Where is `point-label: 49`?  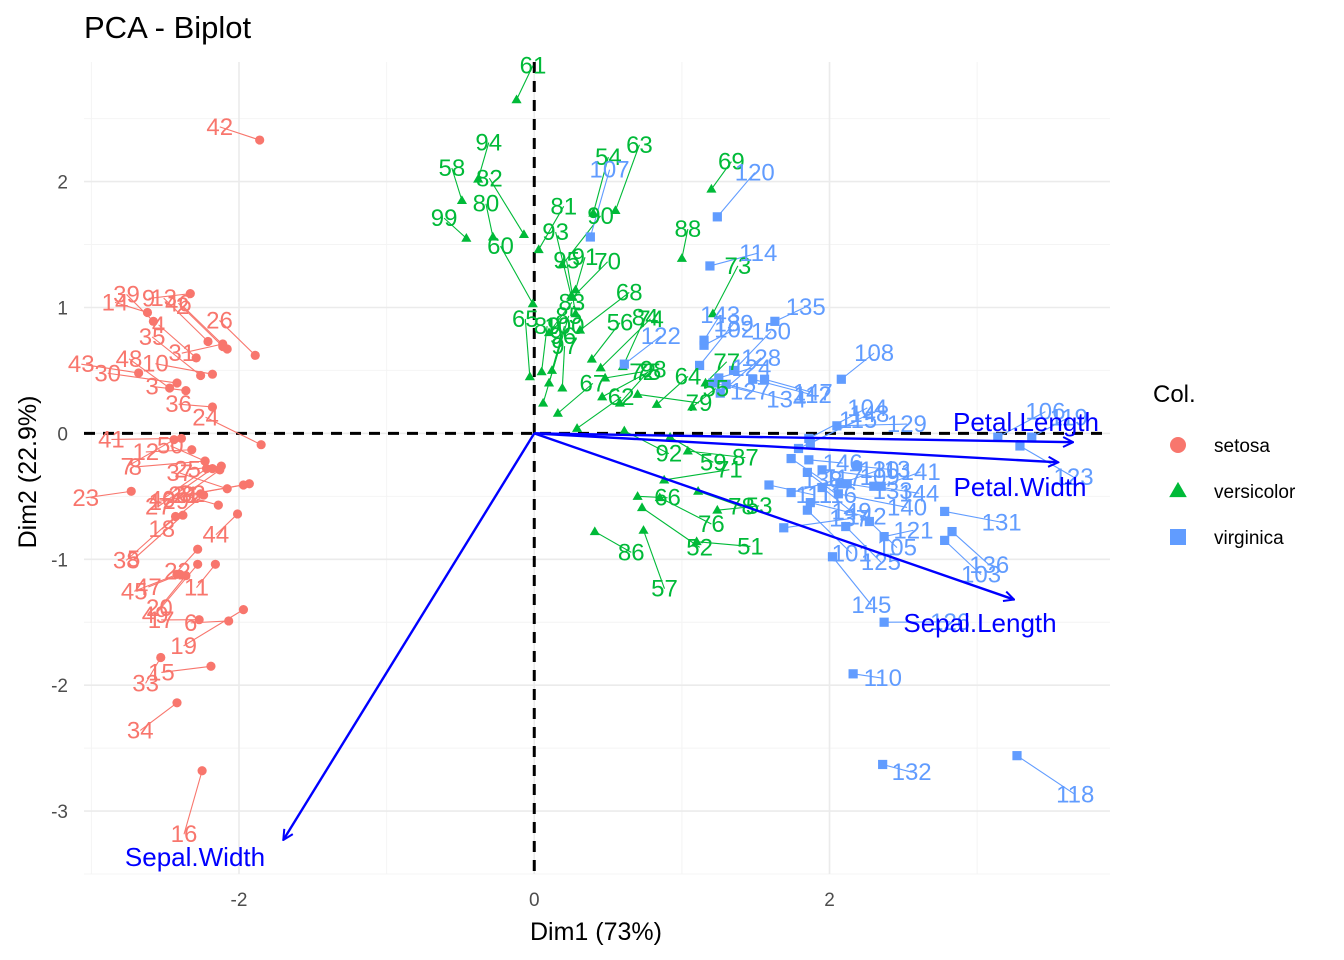
point-label: 49 is located at coordinates (155, 615).